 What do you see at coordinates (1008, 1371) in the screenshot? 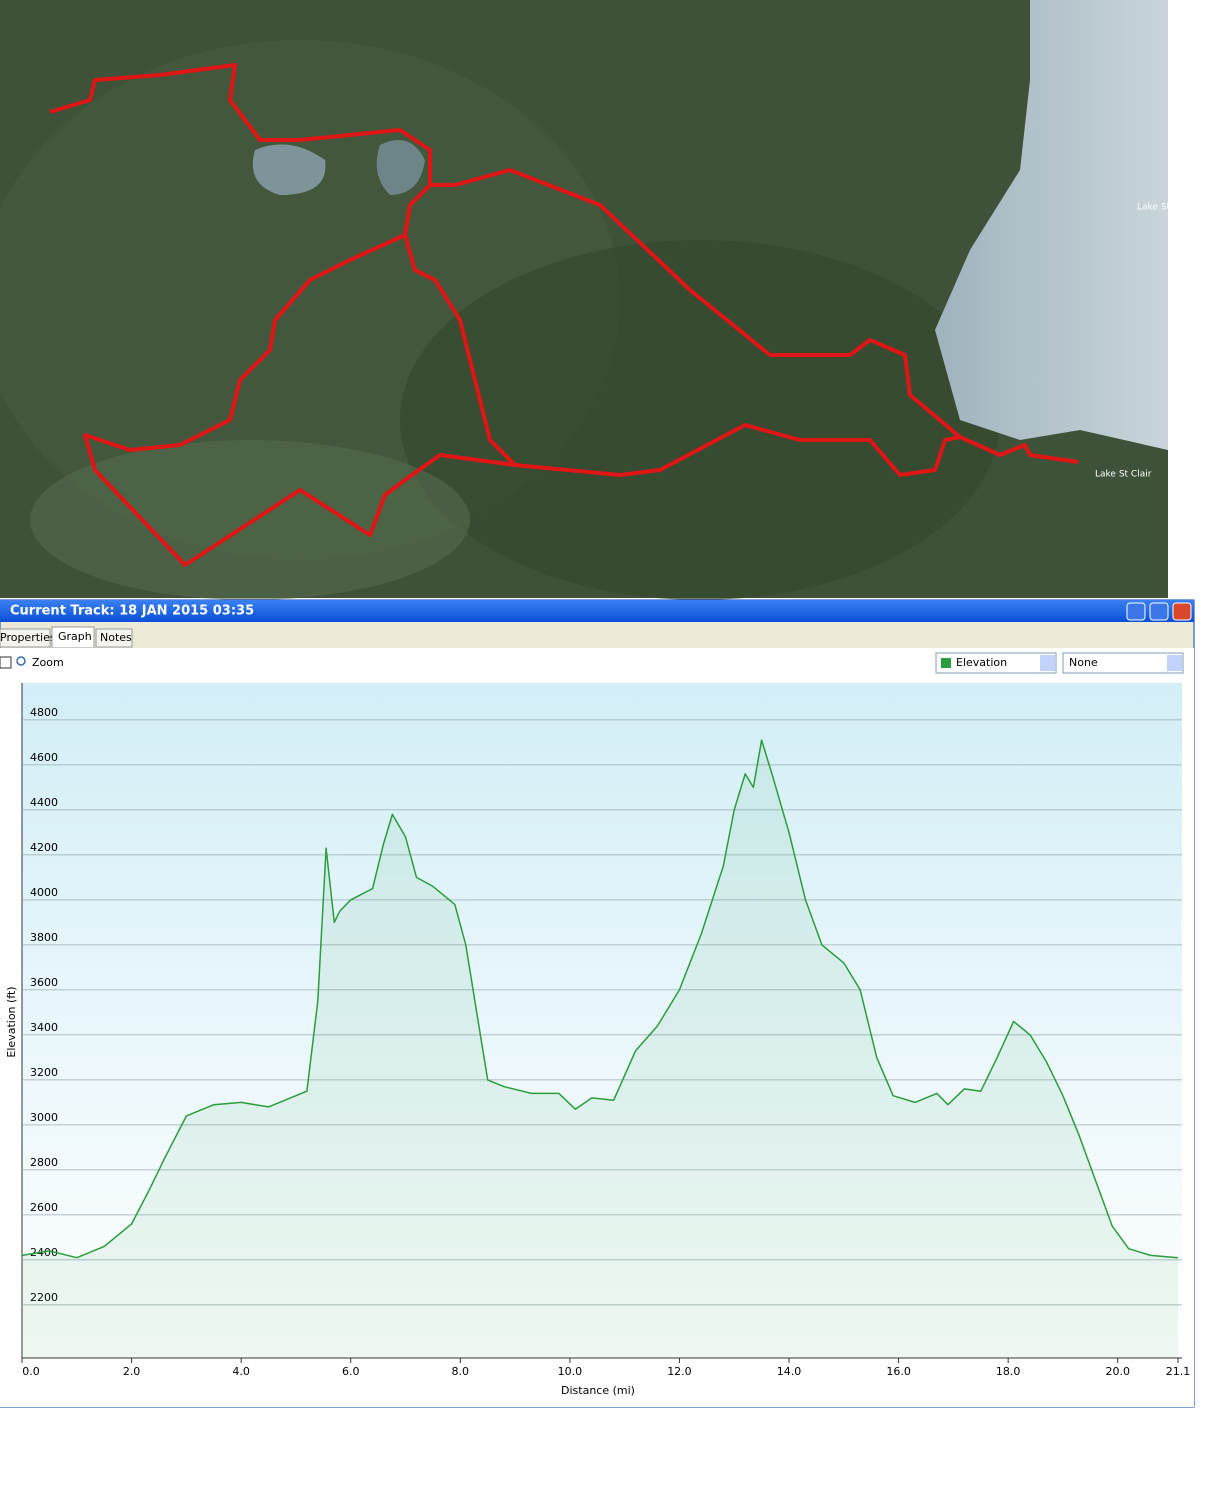
I see `x-tick-label: 18.0` at bounding box center [1008, 1371].